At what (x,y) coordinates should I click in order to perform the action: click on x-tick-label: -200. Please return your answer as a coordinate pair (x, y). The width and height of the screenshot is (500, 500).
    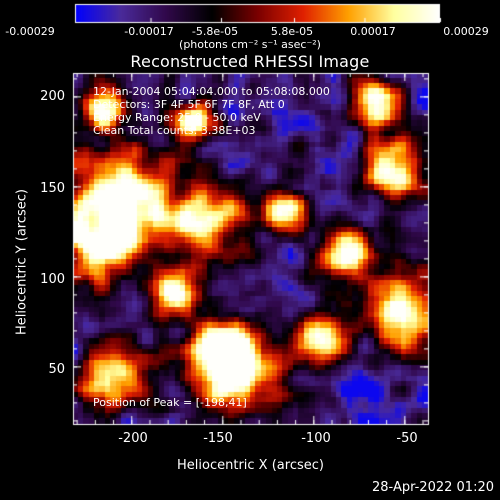
    Looking at the image, I should click on (133, 438).